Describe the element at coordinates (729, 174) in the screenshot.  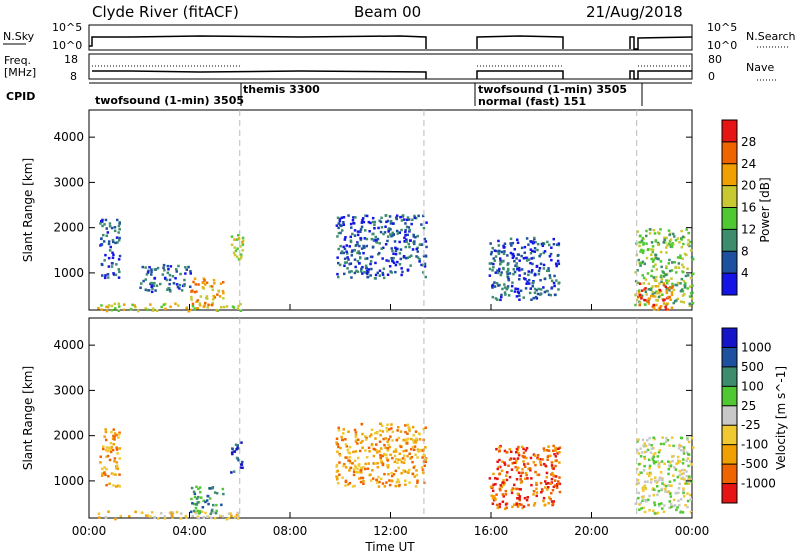
I see `power-colorbar-swatch` at that location.